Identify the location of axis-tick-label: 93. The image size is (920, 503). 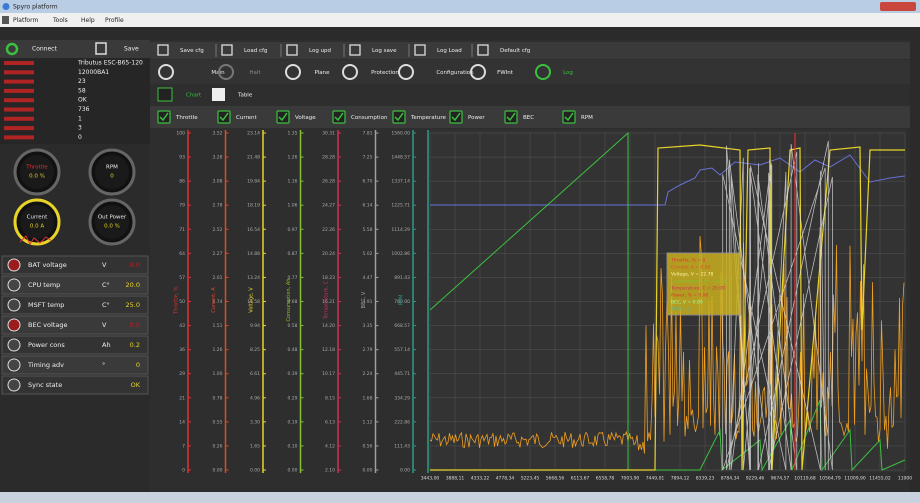
(182, 158).